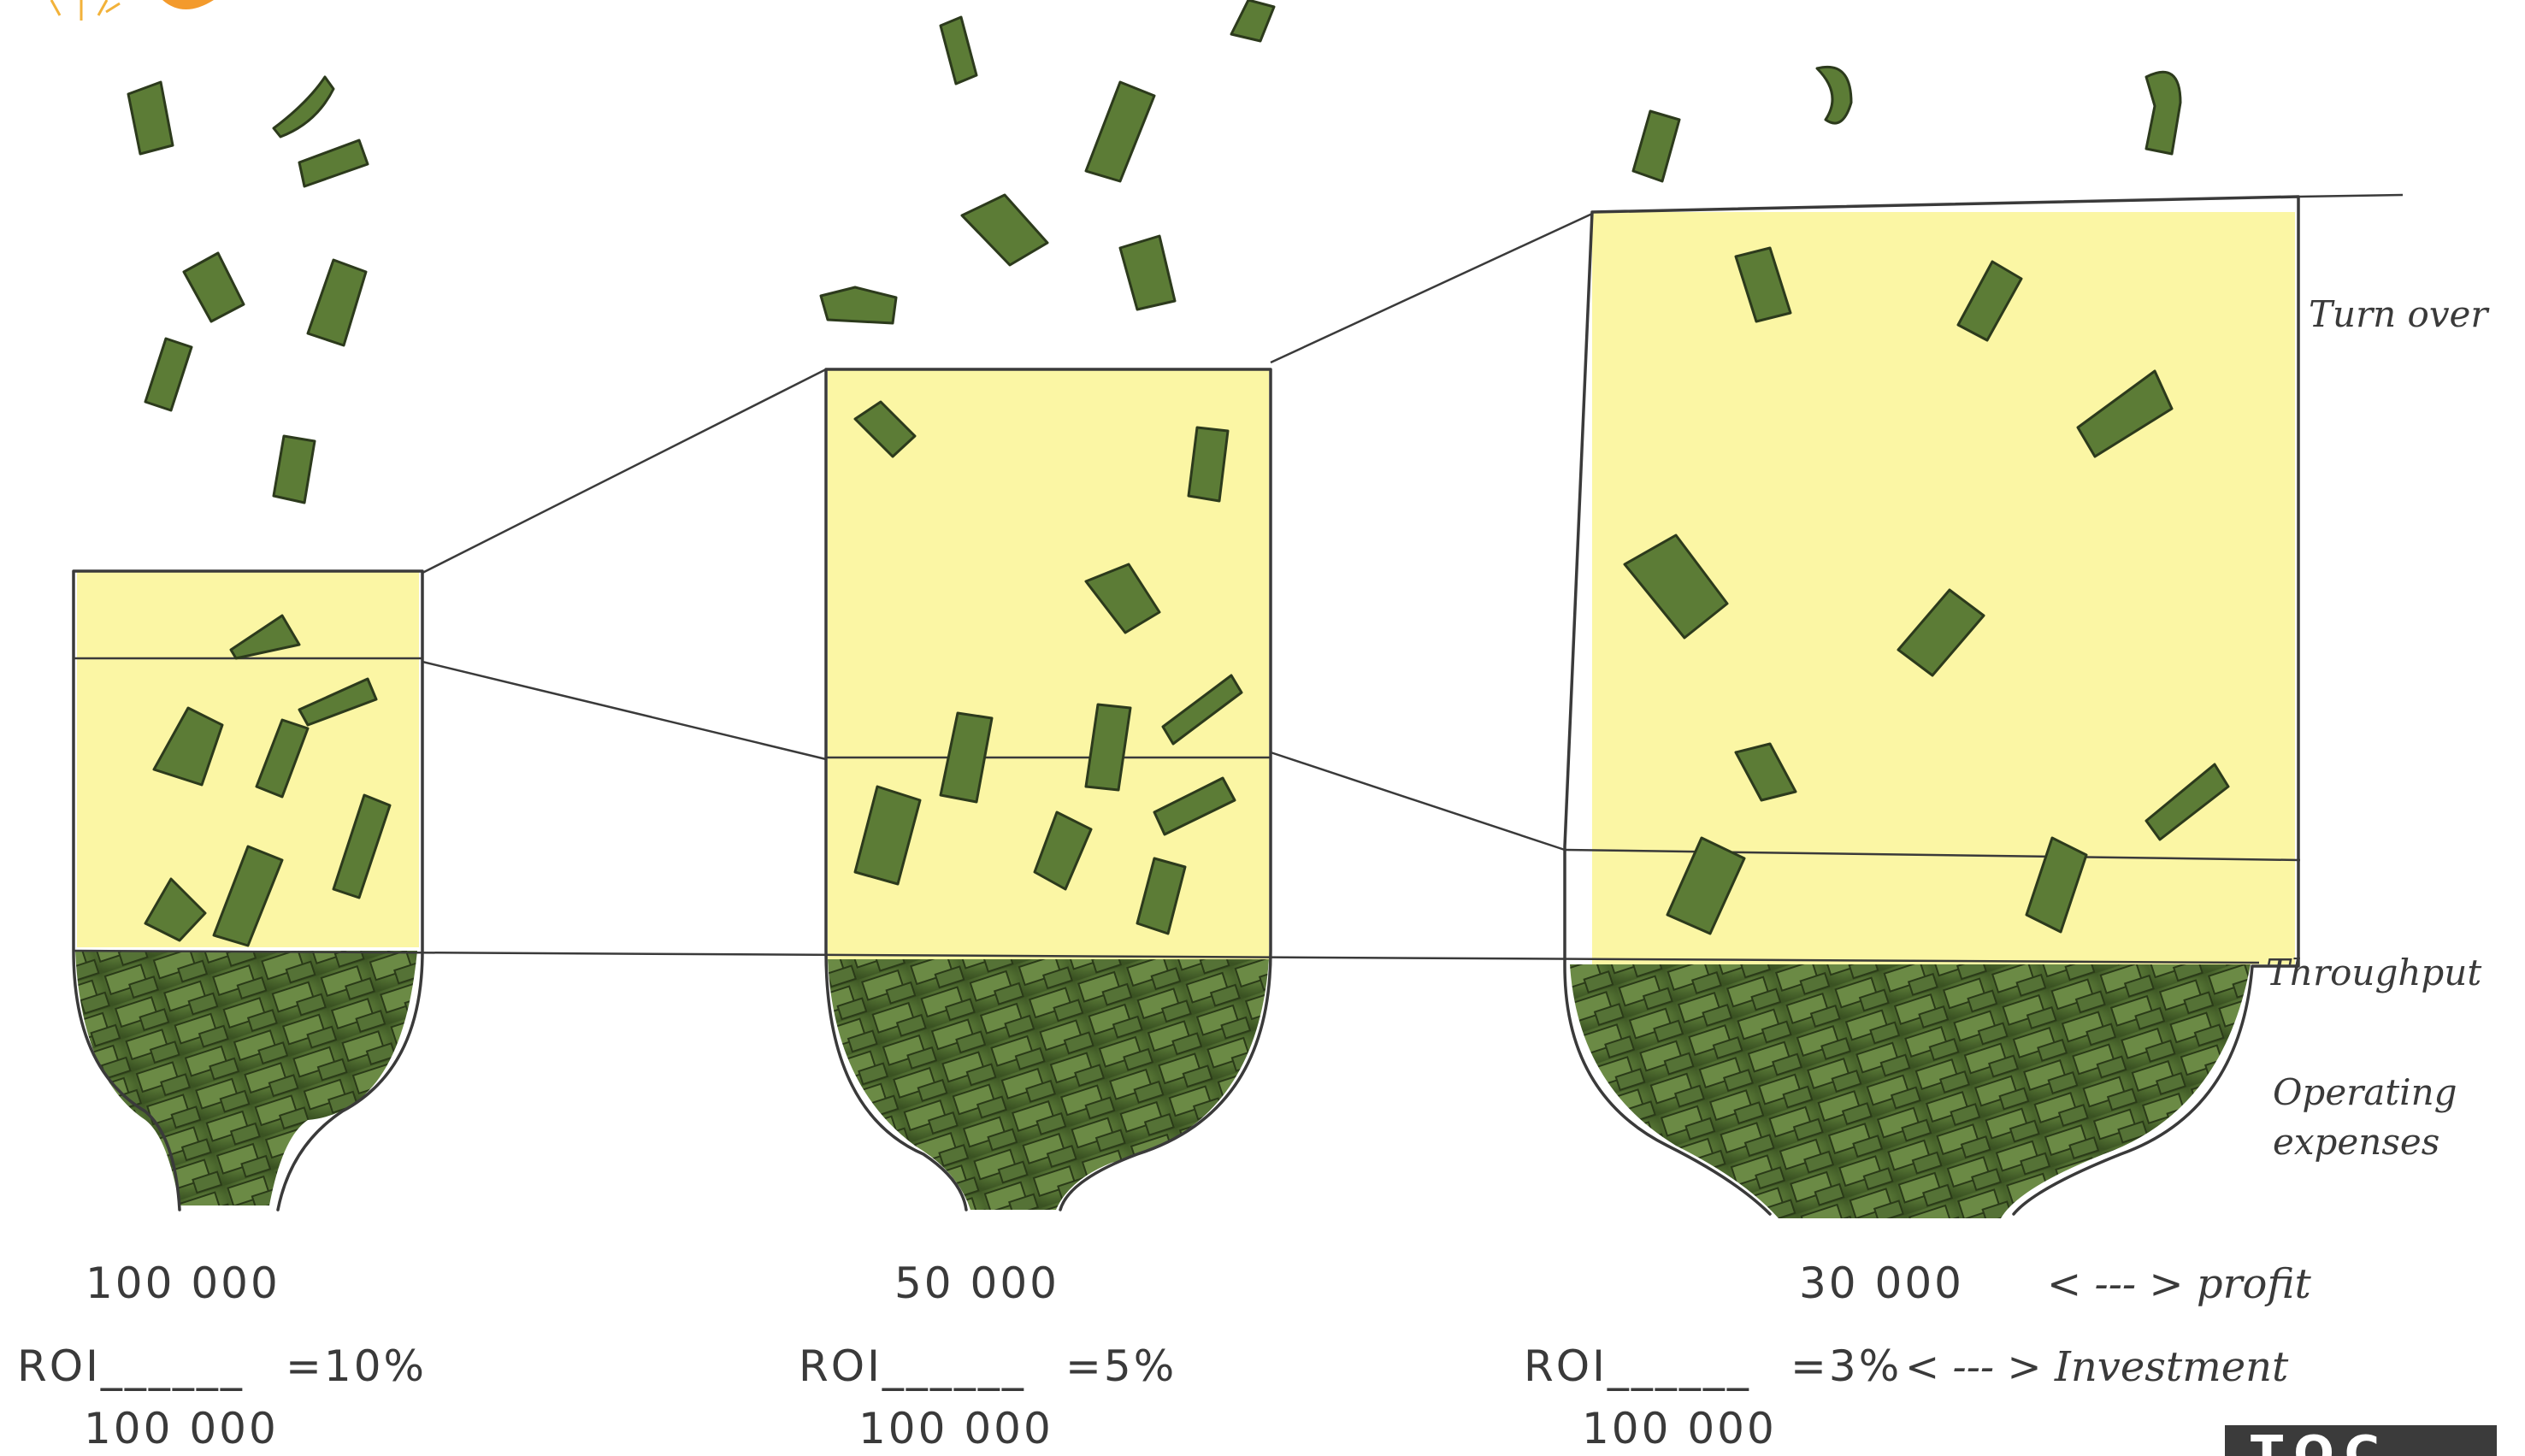 The image size is (2525, 1456). I want to click on investment-arrow-label: < --- > Investment, so click(2097, 1367).